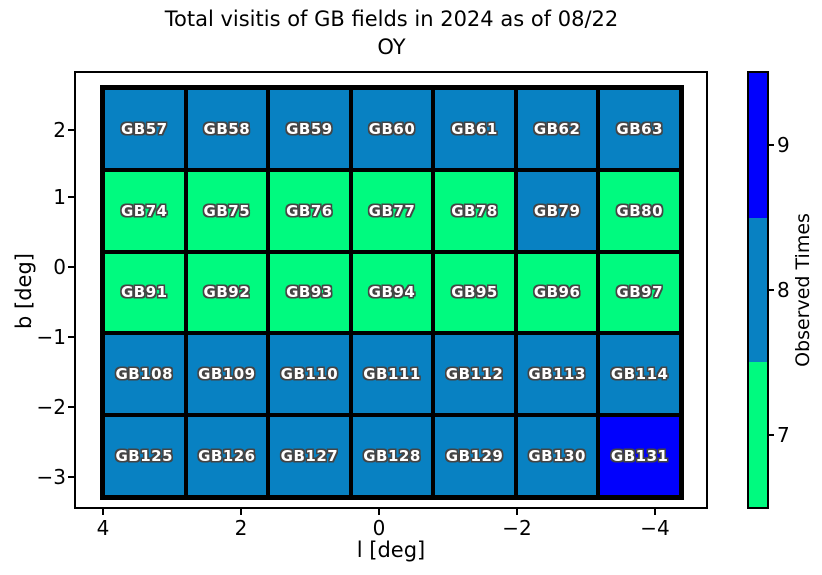 The height and width of the screenshot is (575, 822). What do you see at coordinates (379, 528) in the screenshot?
I see `x-tick-label: 0` at bounding box center [379, 528].